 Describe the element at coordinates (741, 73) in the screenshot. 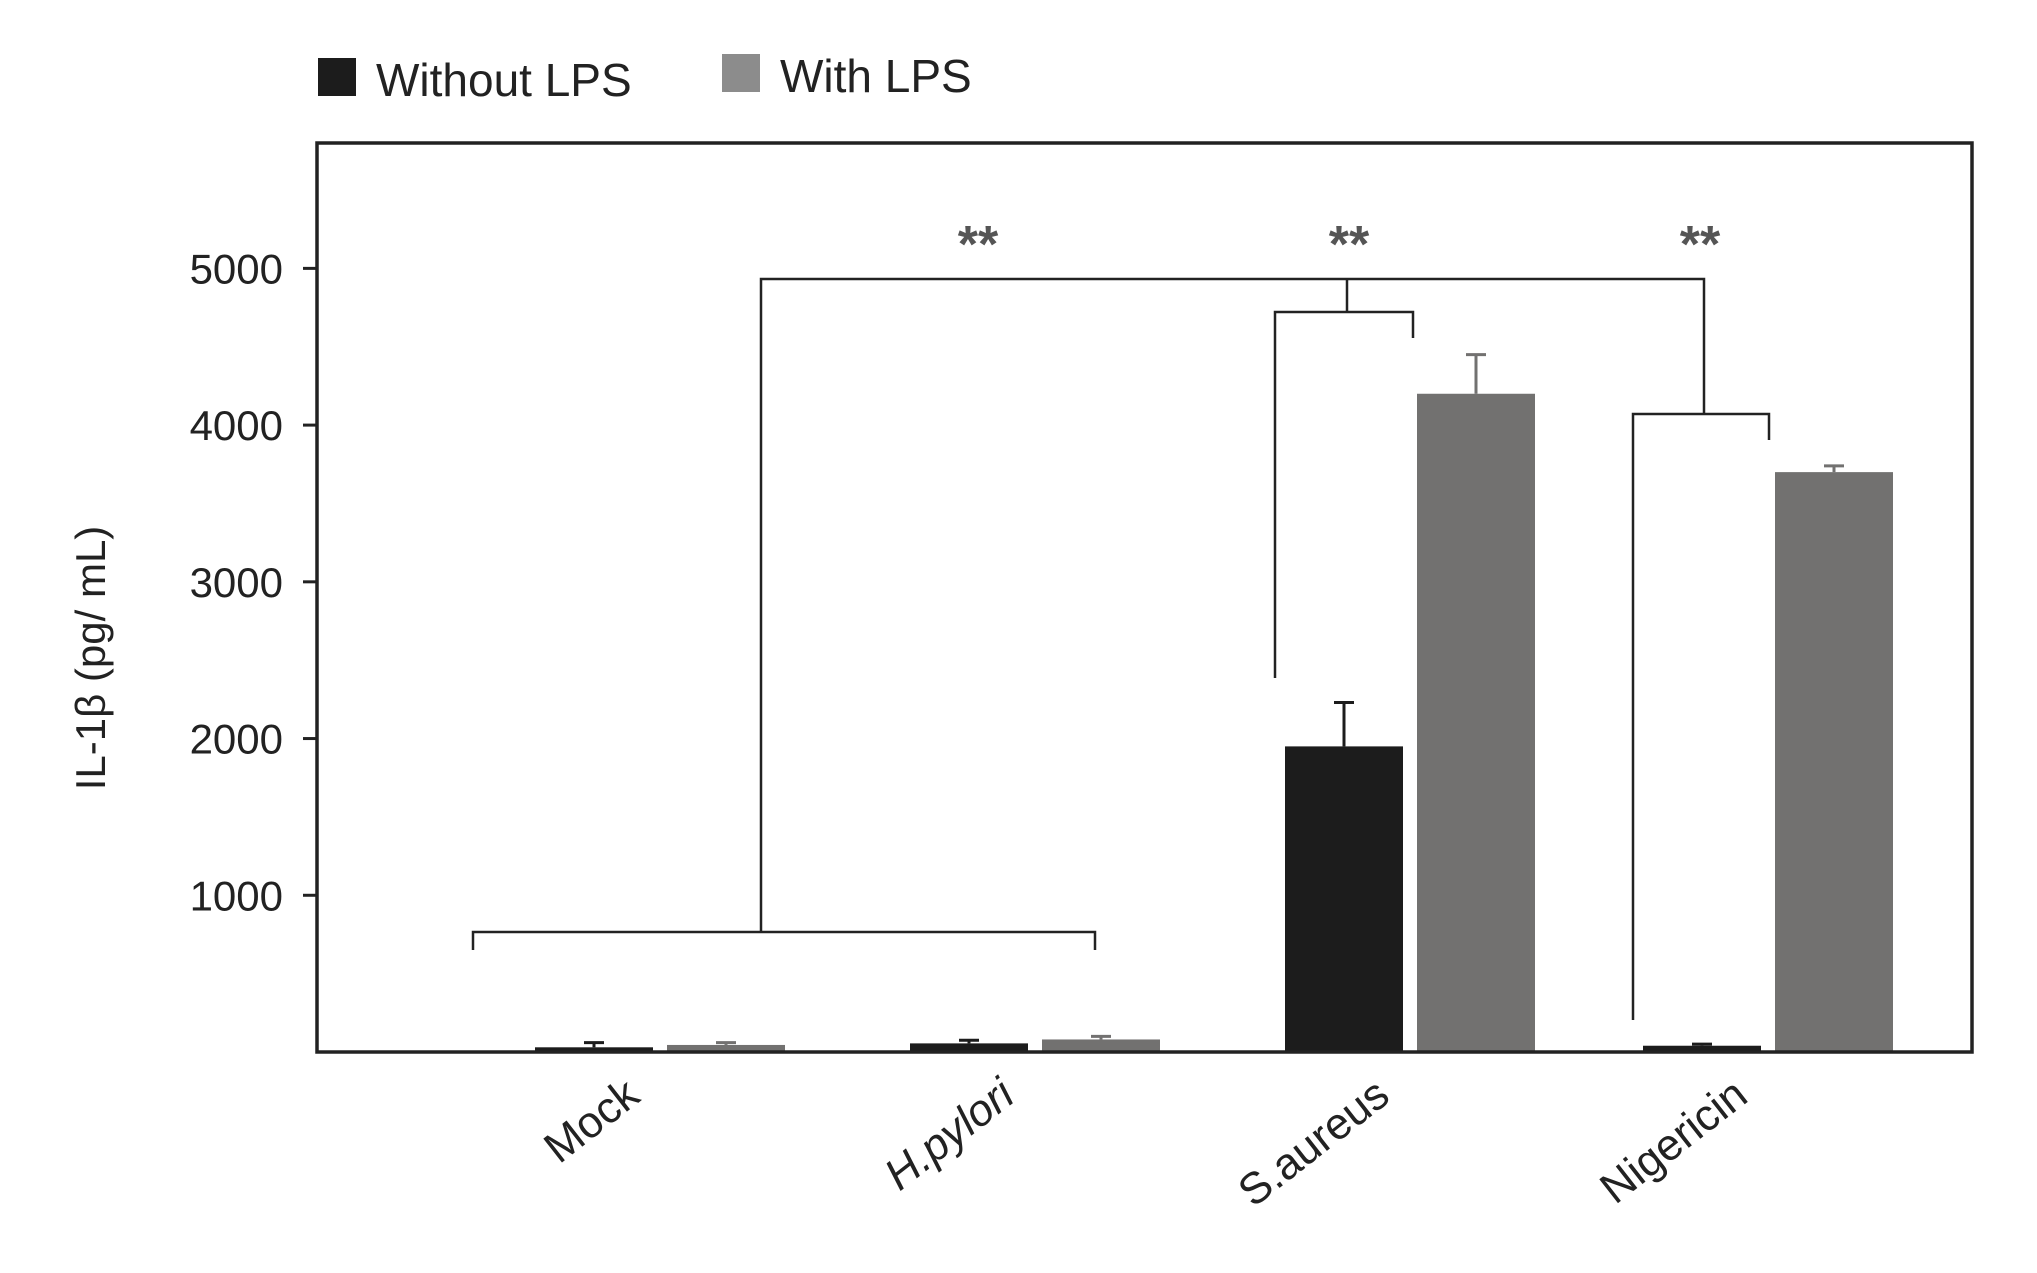

I see `legend-swatch-with-lps` at that location.